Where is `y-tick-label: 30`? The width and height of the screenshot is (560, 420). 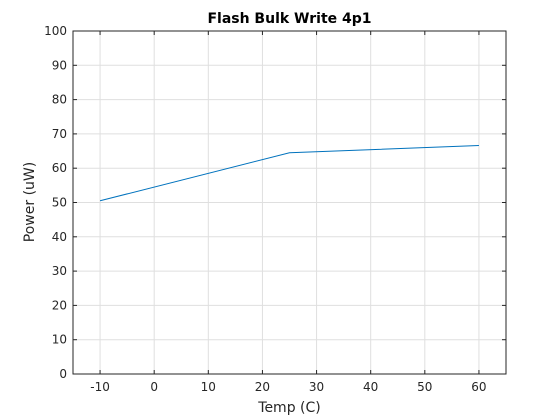 y-tick-label: 30 is located at coordinates (59, 271).